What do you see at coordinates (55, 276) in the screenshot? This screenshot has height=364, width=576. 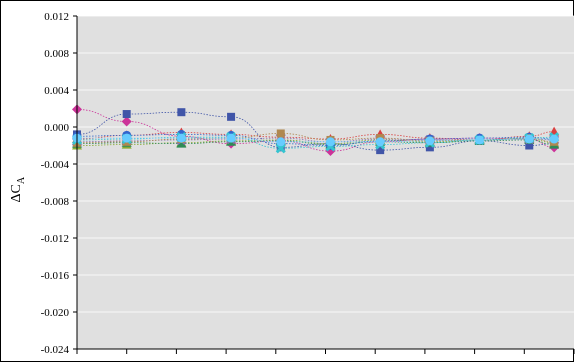 I see `y-tick-label: -0.016` at bounding box center [55, 276].